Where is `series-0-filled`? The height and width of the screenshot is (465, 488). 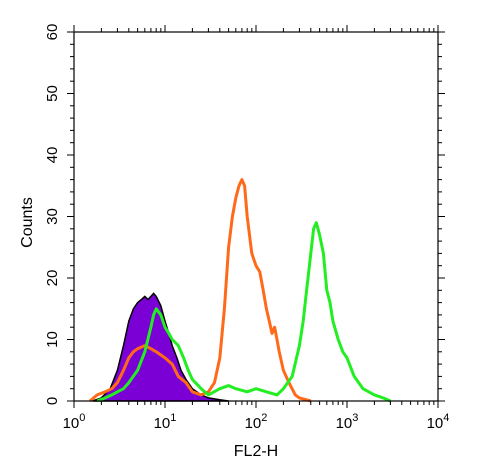
series-0-filled is located at coordinates (160, 347).